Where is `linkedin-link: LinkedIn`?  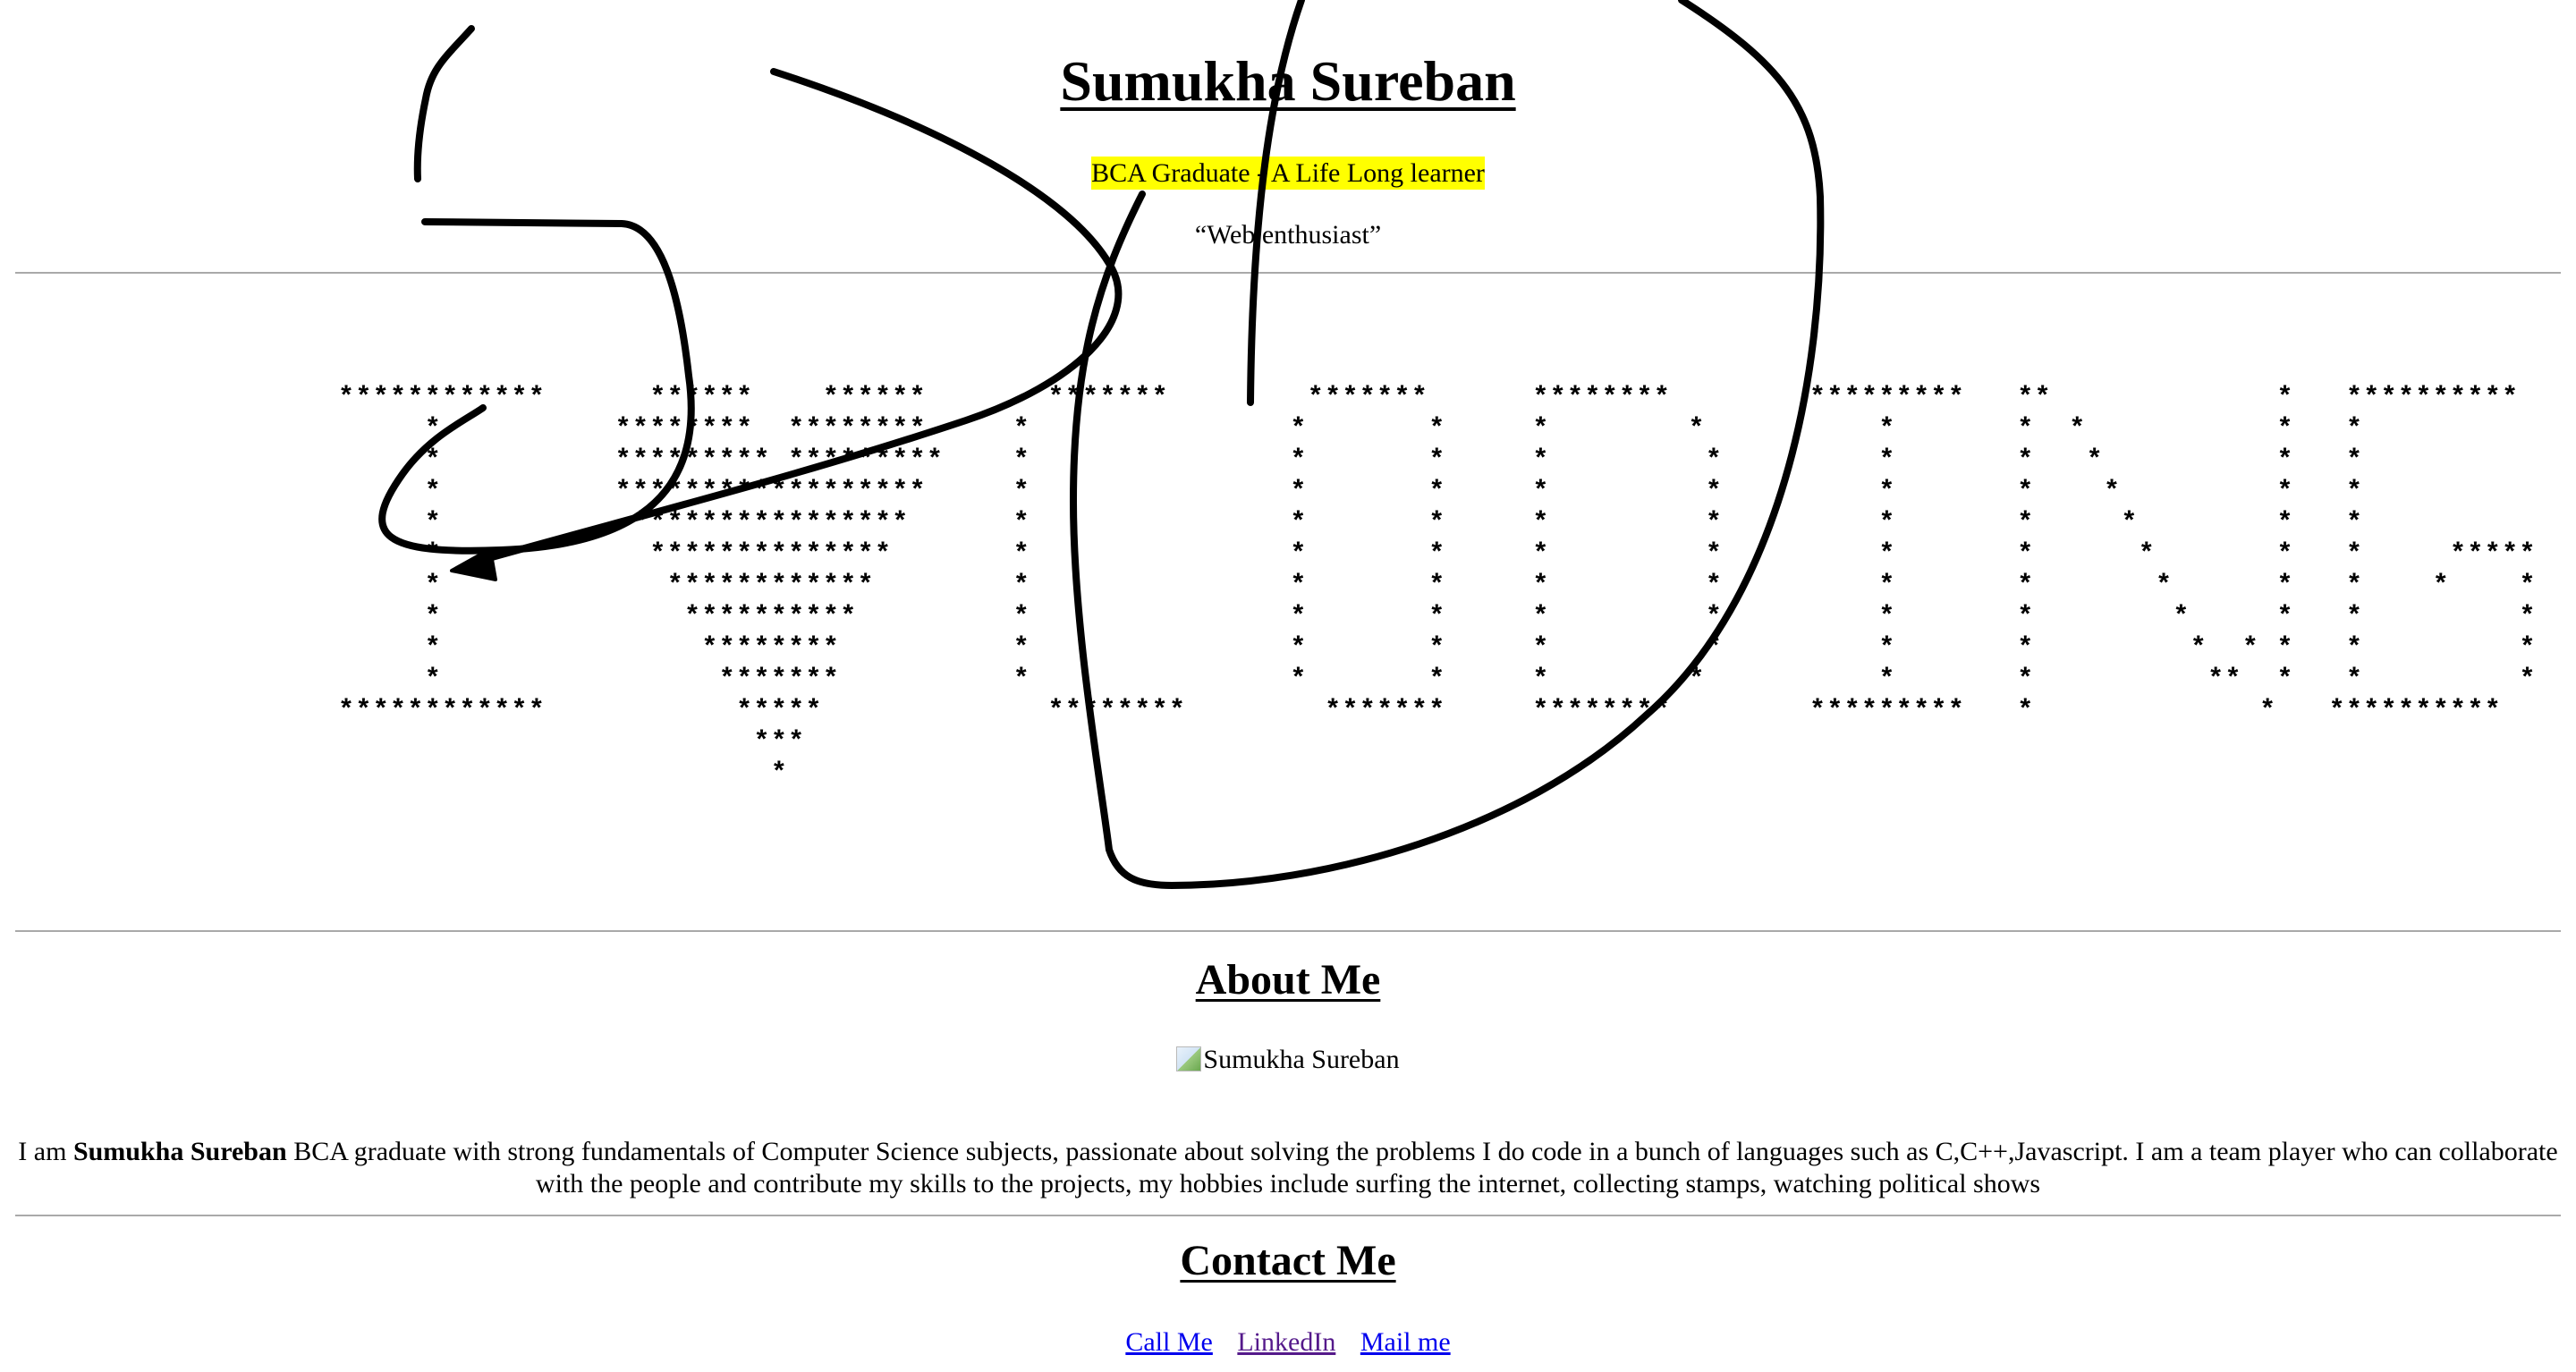 linkedin-link: LinkedIn is located at coordinates (1286, 1342).